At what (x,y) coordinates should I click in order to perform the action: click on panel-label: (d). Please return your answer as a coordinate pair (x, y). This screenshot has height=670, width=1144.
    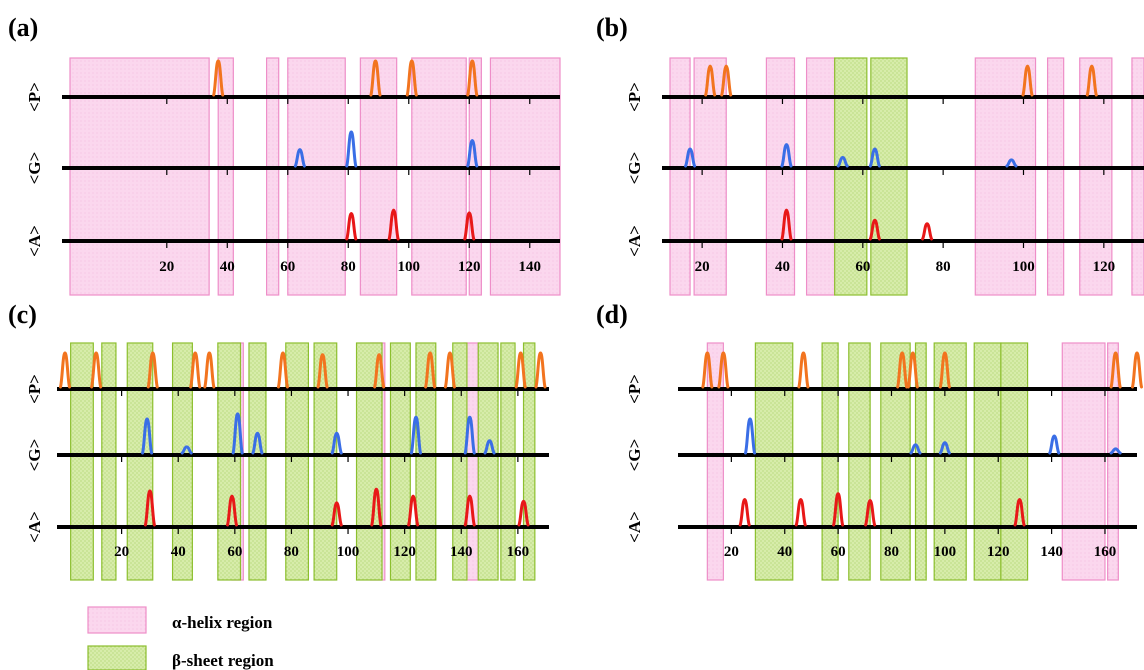
    Looking at the image, I should click on (612, 314).